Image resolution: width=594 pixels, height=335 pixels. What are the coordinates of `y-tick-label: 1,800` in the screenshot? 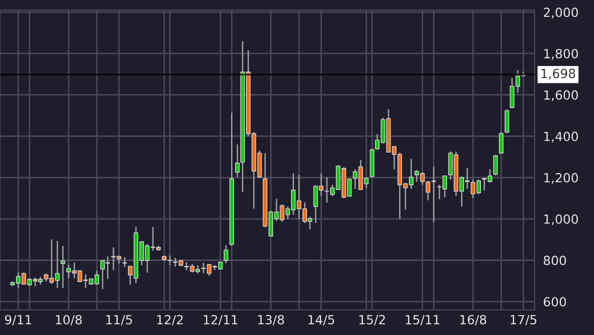 It's located at (561, 54).